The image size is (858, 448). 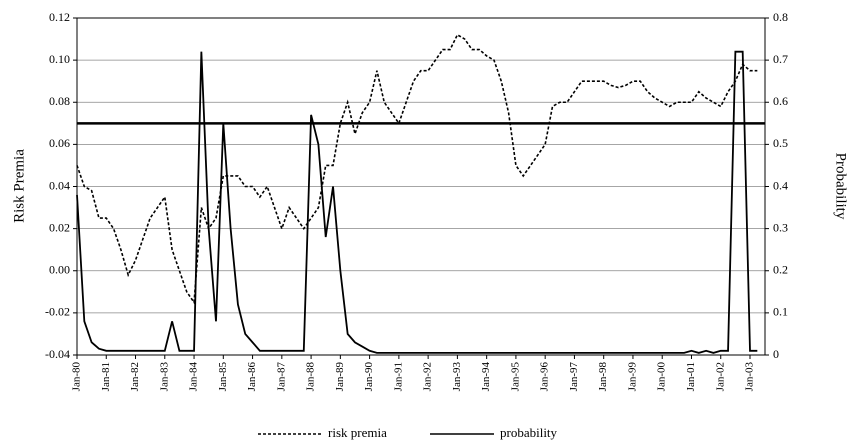 I want to click on y2-tick-label: 0.8, so click(x=780, y=17).